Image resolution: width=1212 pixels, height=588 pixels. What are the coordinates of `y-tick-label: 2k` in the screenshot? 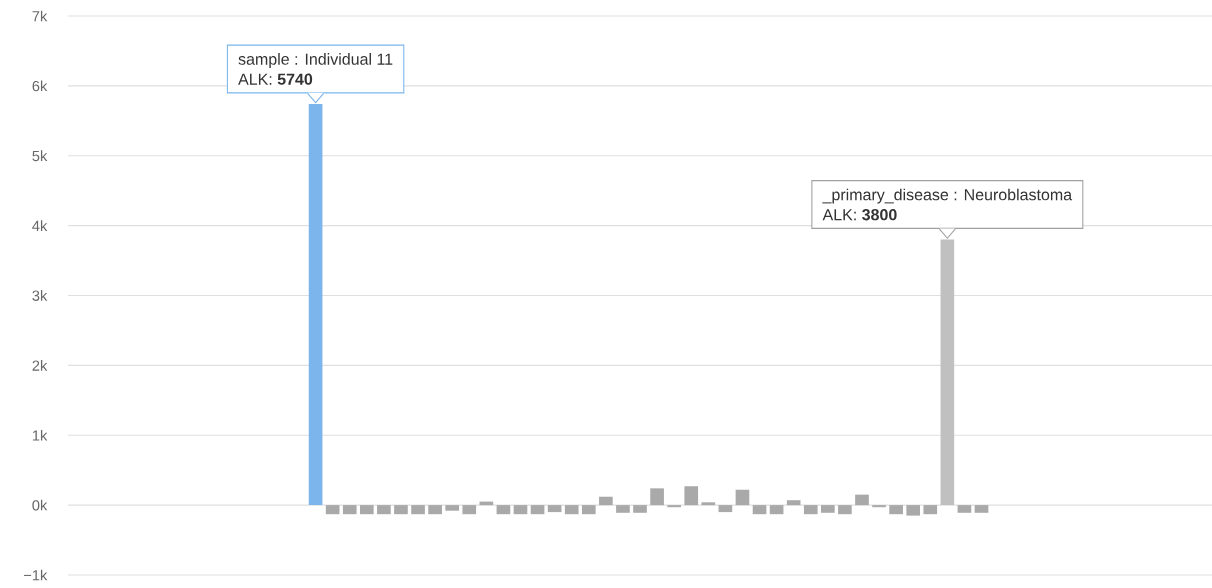 It's located at (40, 365).